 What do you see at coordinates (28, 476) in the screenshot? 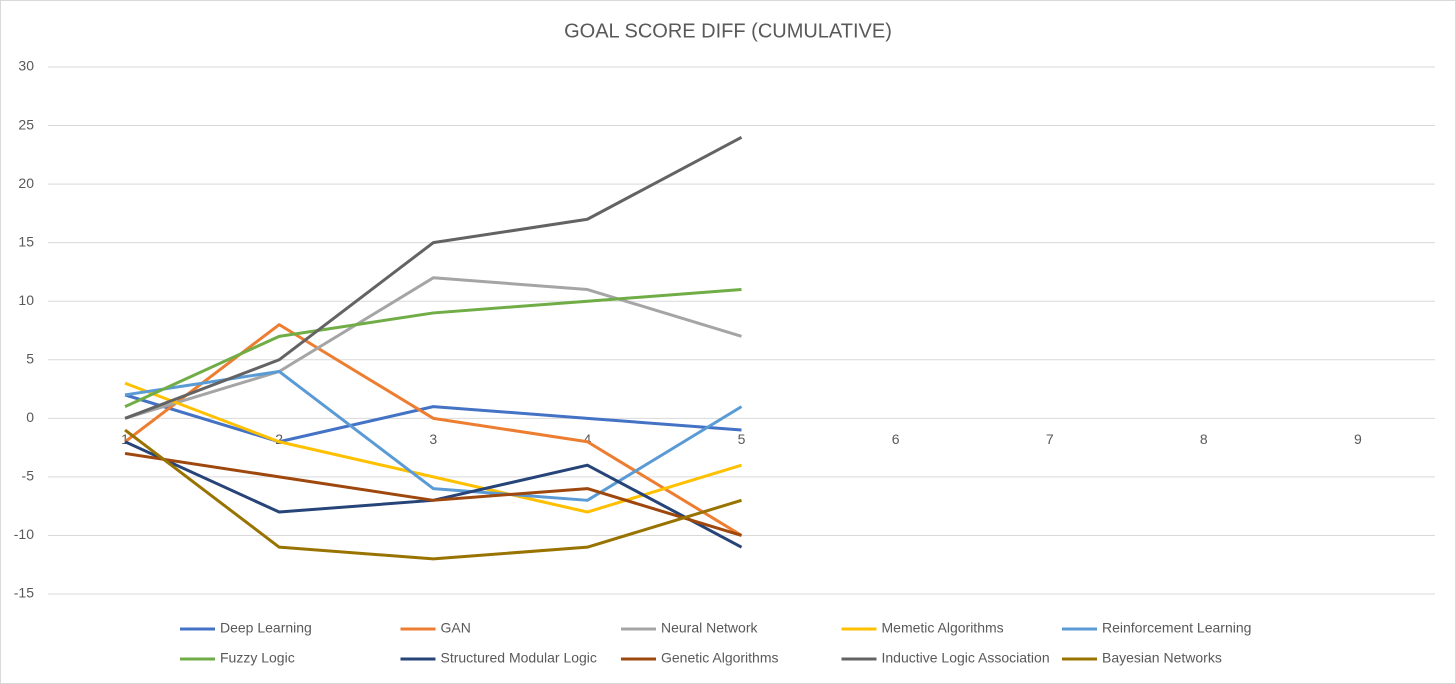
I see `y-tick-label: -5` at bounding box center [28, 476].